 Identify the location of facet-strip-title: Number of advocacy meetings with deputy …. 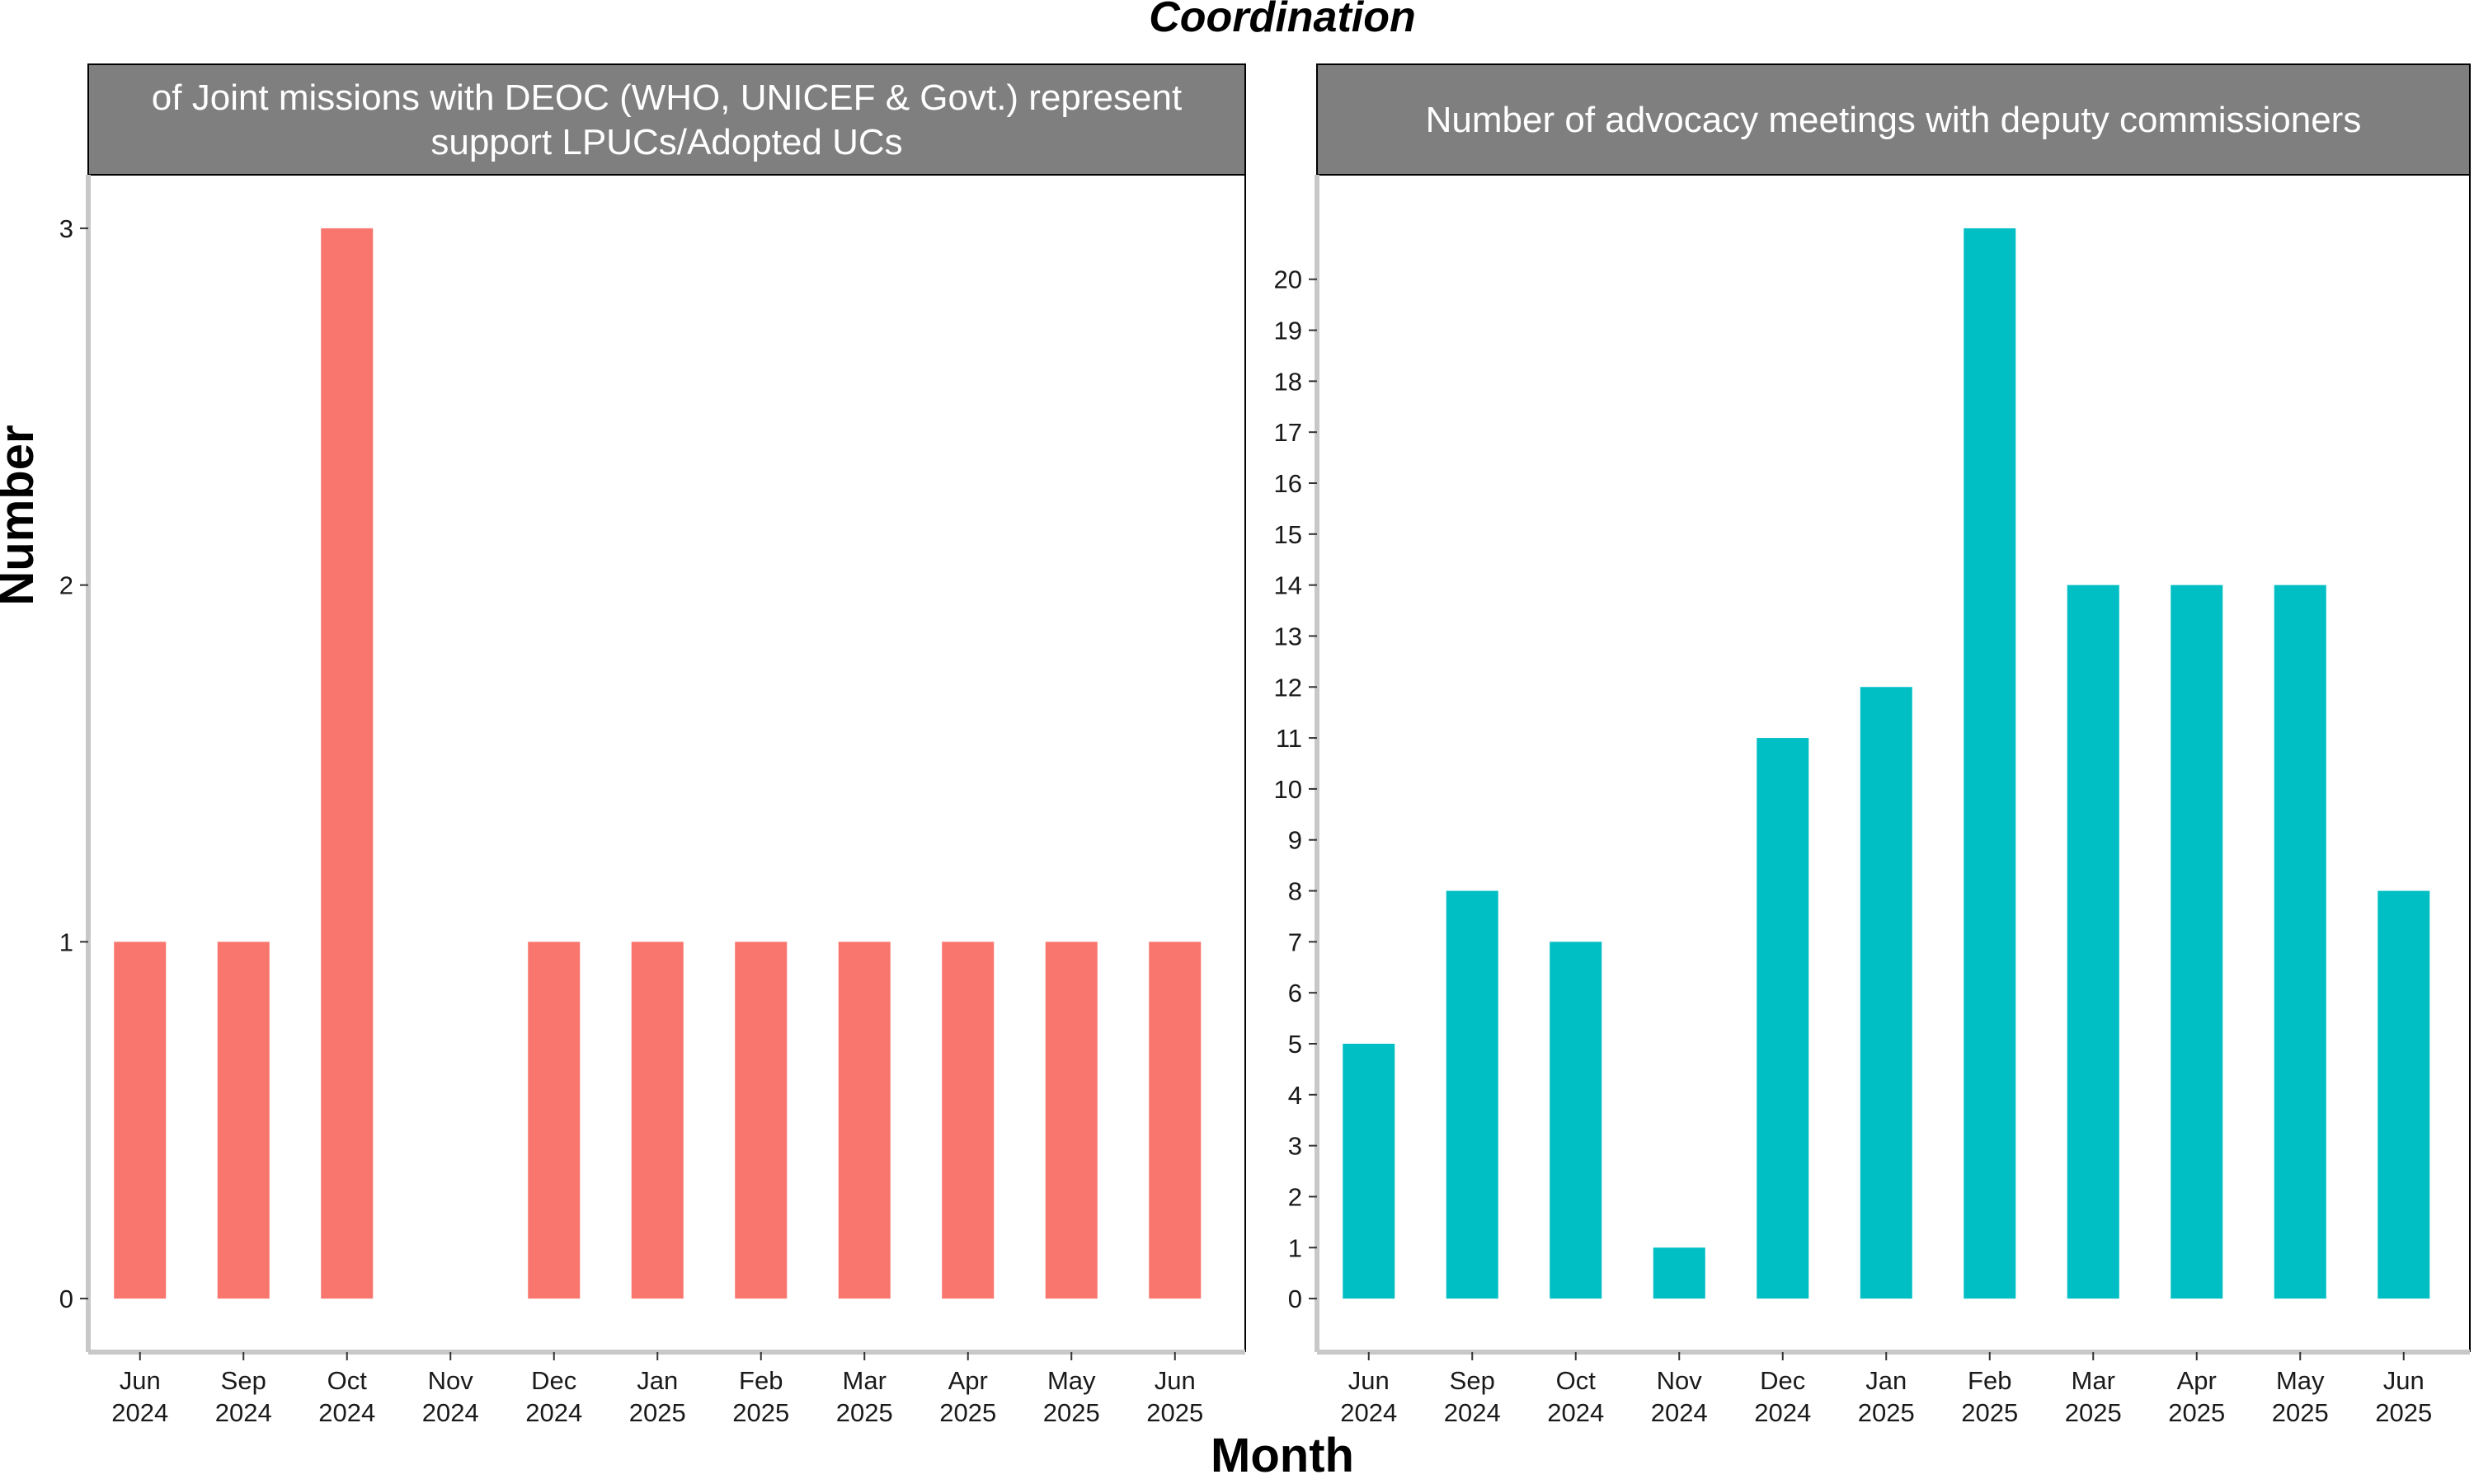
(1894, 120).